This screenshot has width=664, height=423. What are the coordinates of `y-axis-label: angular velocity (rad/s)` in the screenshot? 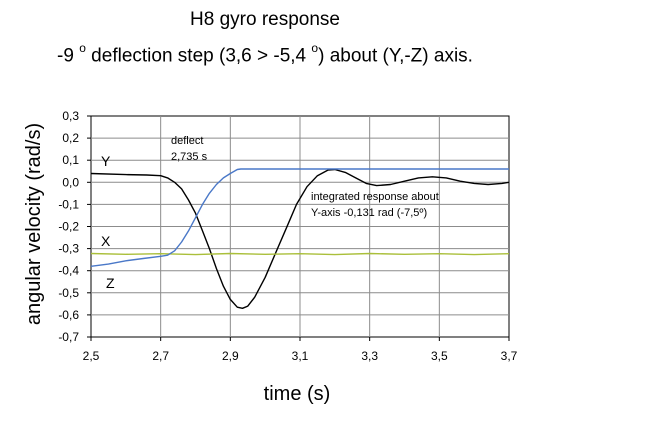 It's located at (34, 224).